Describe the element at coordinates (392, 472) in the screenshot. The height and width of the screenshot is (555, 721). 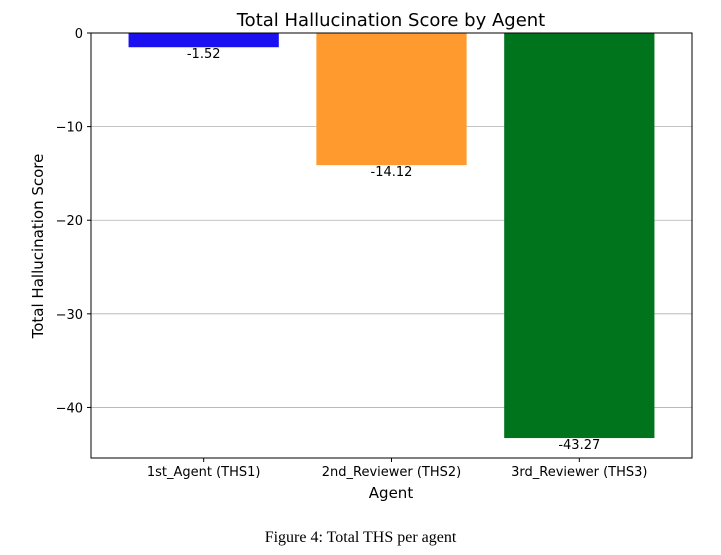
I see `x-tick-label: 2nd_Reviewer (THS2)` at that location.